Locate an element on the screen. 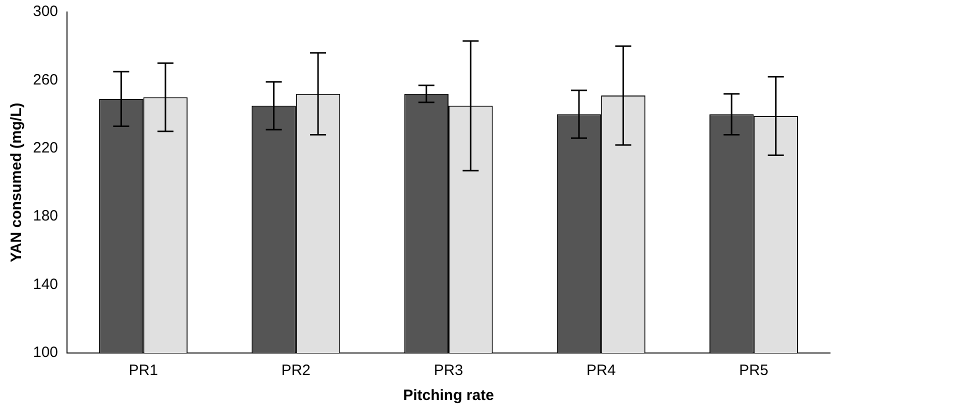 The image size is (980, 413). x-tick-label: PR5 is located at coordinates (753, 371).